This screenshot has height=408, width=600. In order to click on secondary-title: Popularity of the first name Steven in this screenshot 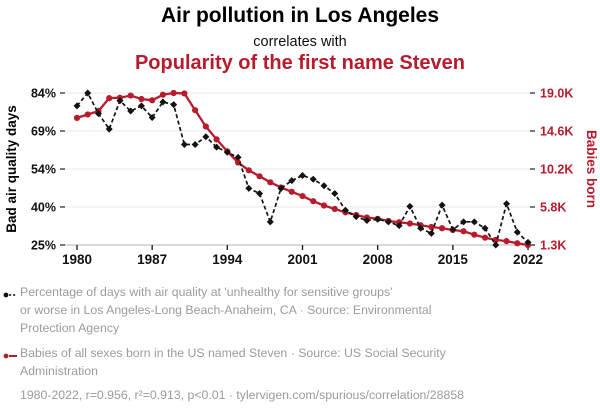, I will do `click(300, 63)`.